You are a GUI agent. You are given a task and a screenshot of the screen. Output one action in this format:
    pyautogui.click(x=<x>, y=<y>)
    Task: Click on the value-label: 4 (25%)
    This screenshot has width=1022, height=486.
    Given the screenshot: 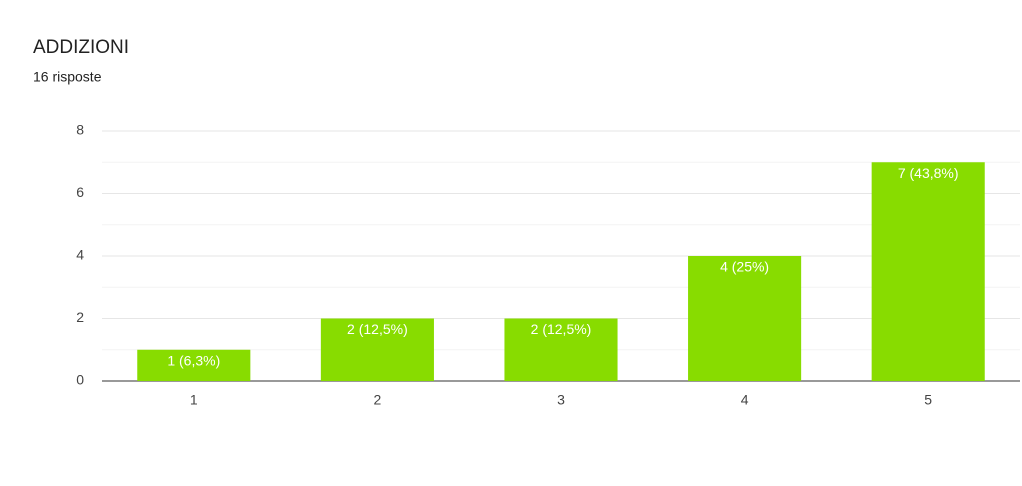 What is the action you would take?
    pyautogui.click(x=744, y=267)
    